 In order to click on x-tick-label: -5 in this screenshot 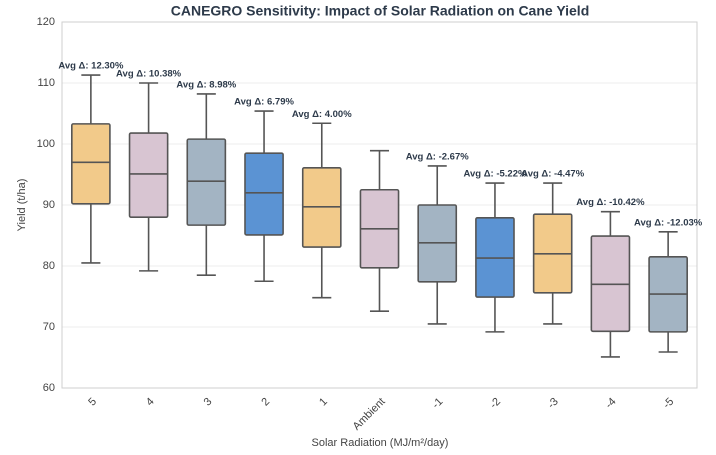, I will do `click(668, 403)`.